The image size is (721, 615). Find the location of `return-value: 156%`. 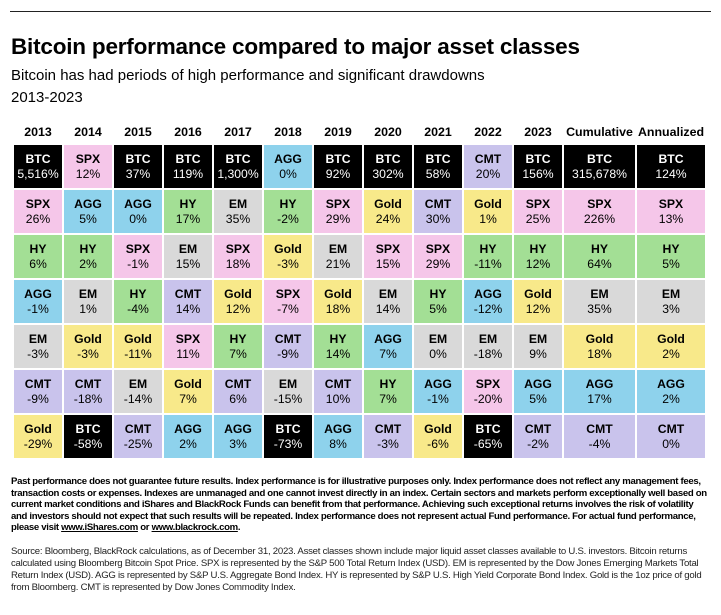

return-value: 156% is located at coordinates (538, 173).